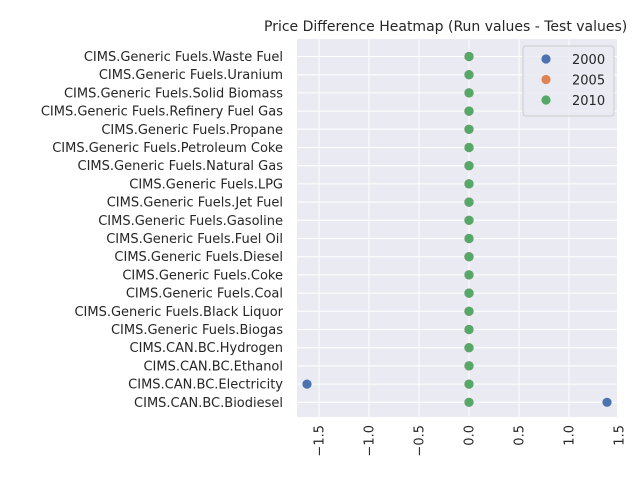 The image size is (640, 480). I want to click on y-tick-label: CIMS.CAN.BC.Biodiesel, so click(208, 403).